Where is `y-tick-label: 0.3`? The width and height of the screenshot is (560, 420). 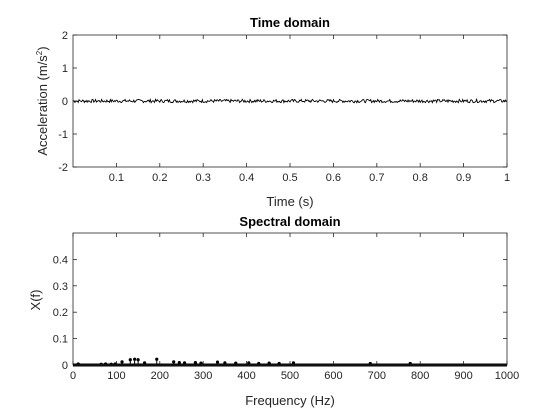 y-tick-label: 0.3 is located at coordinates (60, 287).